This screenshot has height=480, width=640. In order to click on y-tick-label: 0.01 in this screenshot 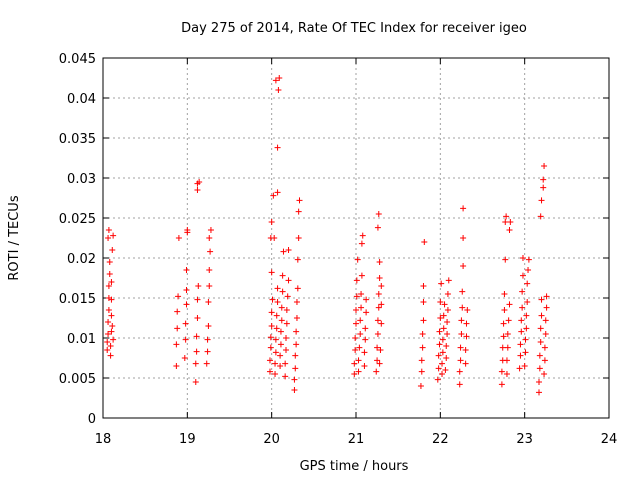, I will do `click(81, 339)`.